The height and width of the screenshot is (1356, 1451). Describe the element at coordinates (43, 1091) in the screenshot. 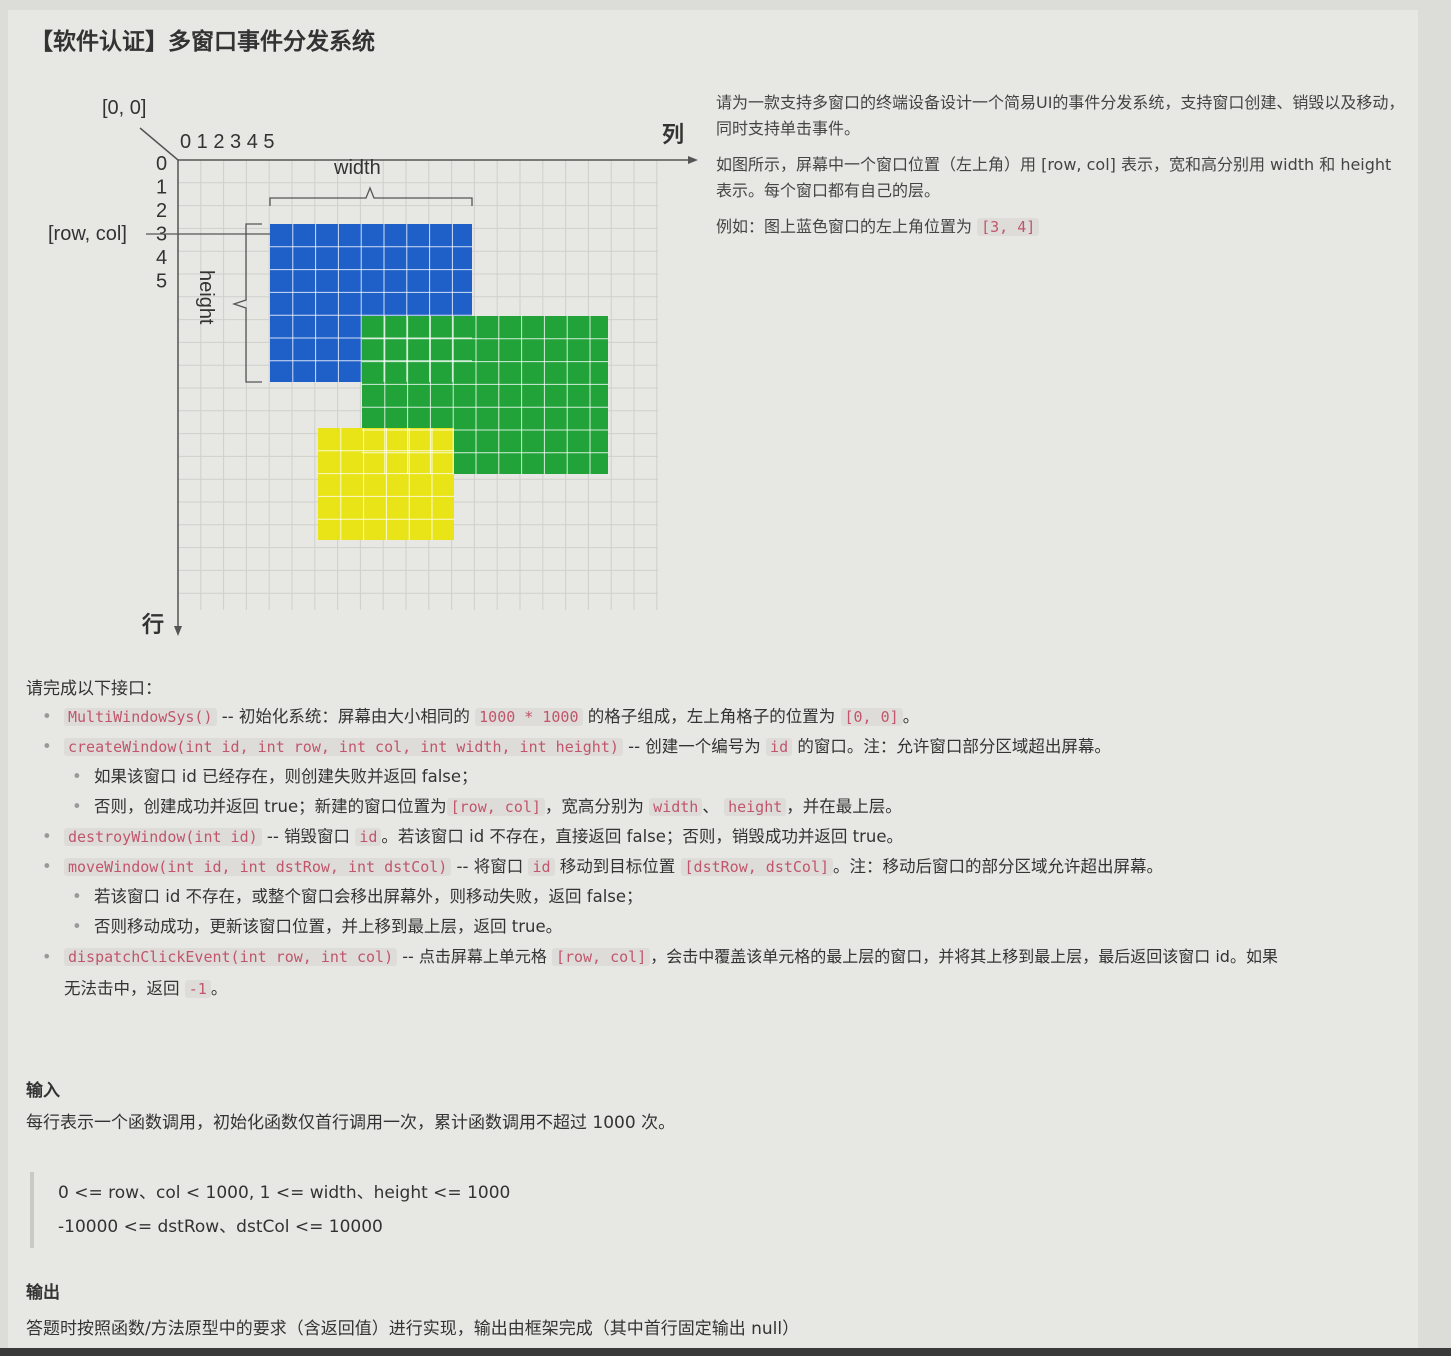

I see `input-heading: 输入` at that location.